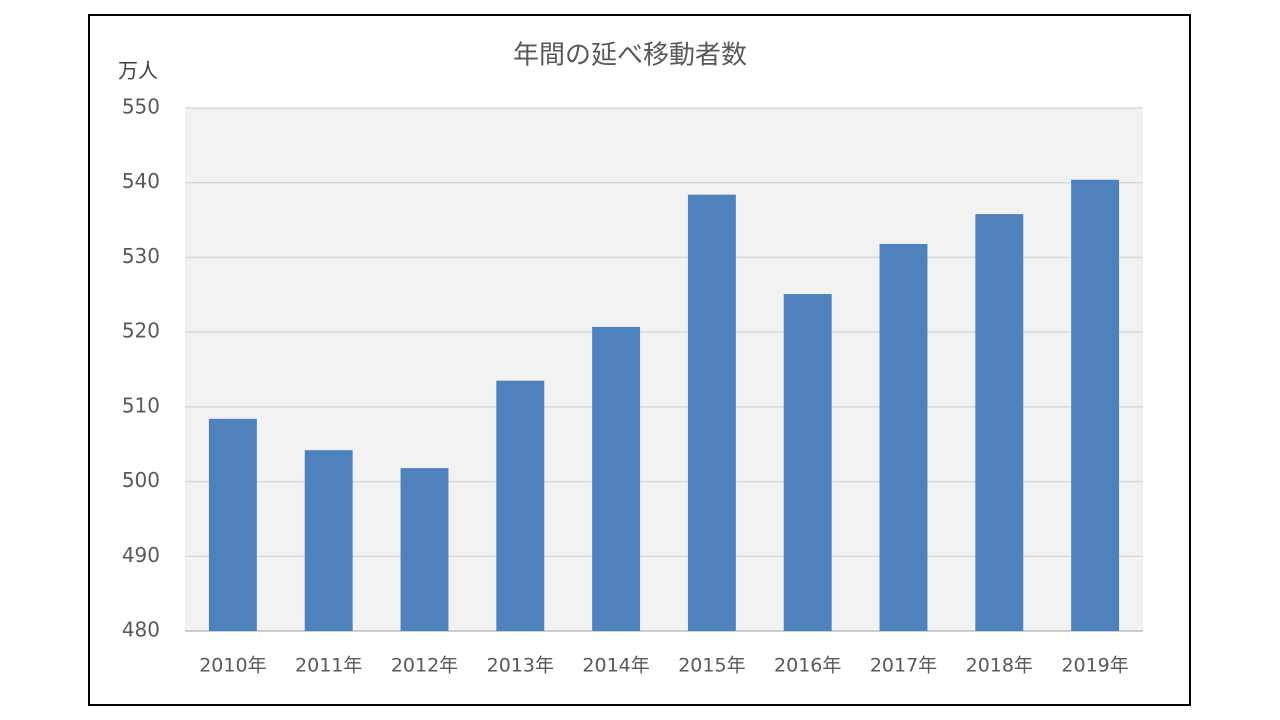  I want to click on x-tick-label: 2012年, so click(424, 666).